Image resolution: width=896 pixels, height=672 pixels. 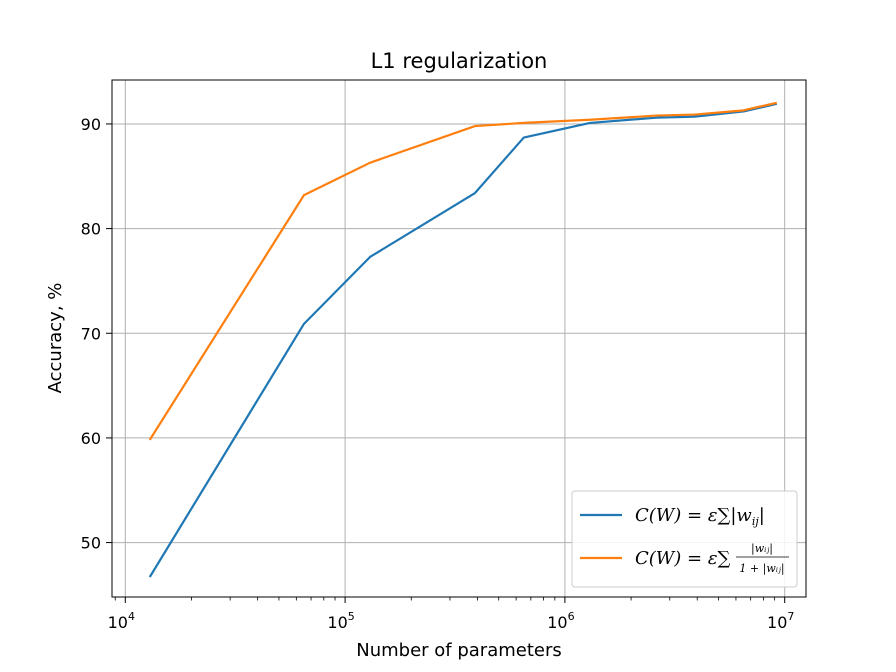 What do you see at coordinates (340, 621) in the screenshot?
I see `x-tick-label: 10⁵` at bounding box center [340, 621].